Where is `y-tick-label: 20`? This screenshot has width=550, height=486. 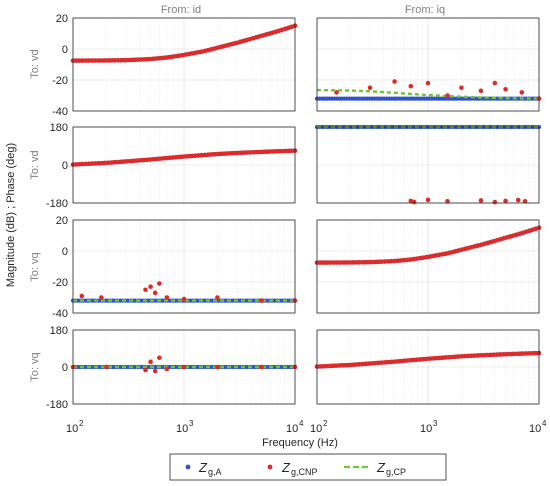
y-tick-label: 20 is located at coordinates (62, 19).